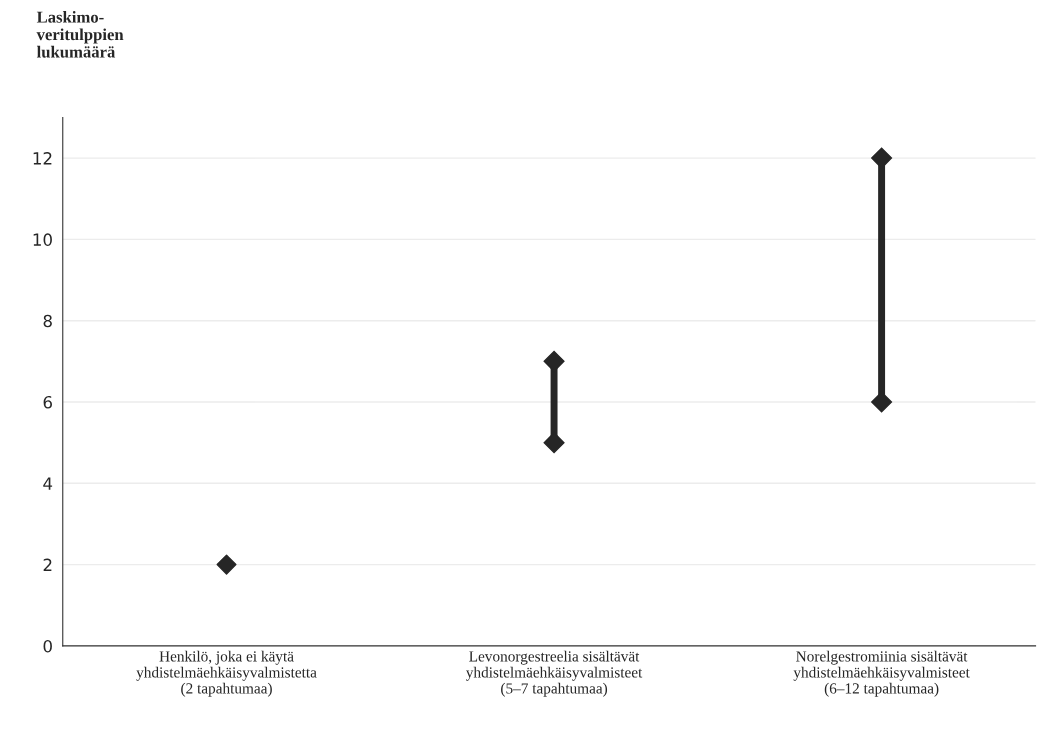  What do you see at coordinates (48, 483) in the screenshot?
I see `y-tick-label: 4` at bounding box center [48, 483].